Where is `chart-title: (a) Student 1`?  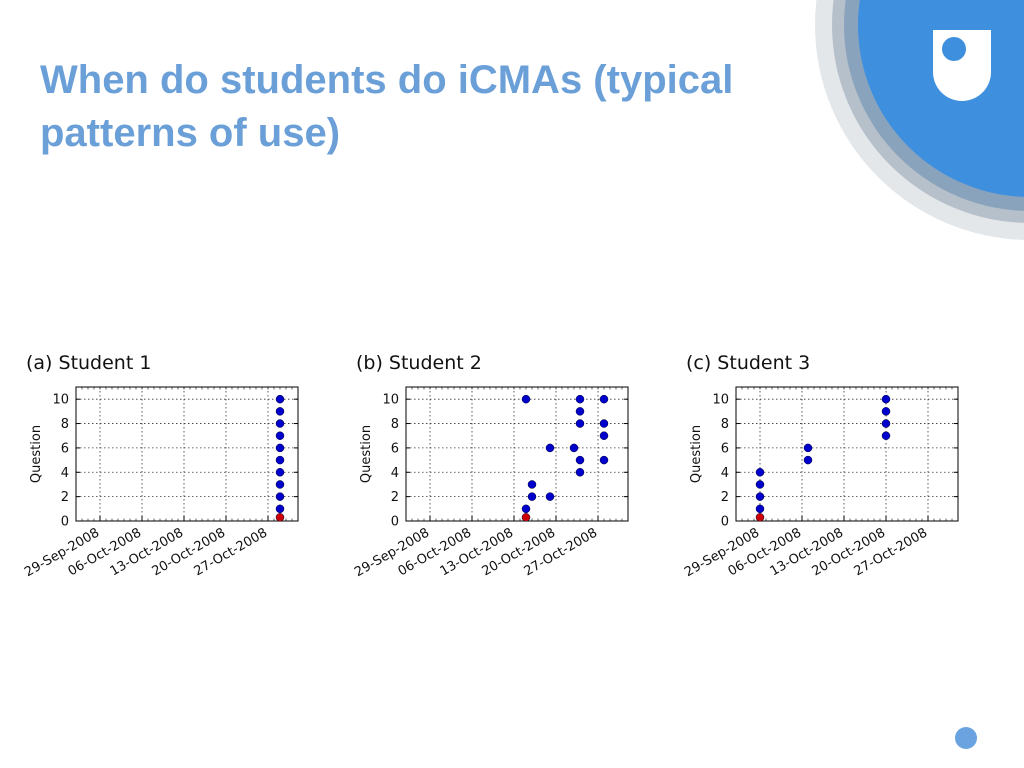
chart-title: (a) Student 1 is located at coordinates (89, 363).